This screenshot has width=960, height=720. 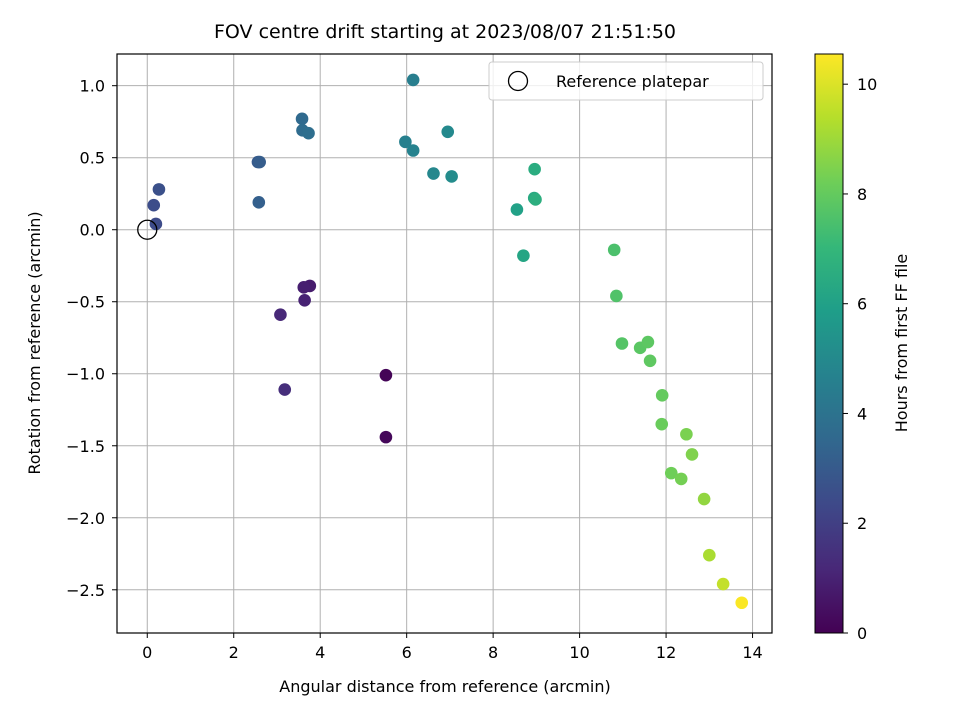 I want to click on colorbar-tick-label: 0, so click(x=862, y=633).